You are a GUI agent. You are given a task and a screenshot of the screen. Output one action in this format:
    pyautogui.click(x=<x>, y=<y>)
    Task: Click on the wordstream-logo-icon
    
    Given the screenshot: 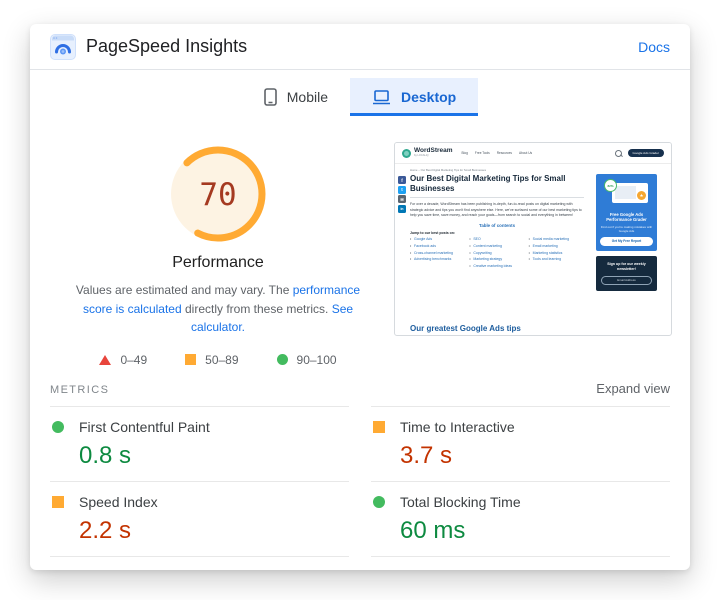 What is the action you would take?
    pyautogui.click(x=406, y=153)
    